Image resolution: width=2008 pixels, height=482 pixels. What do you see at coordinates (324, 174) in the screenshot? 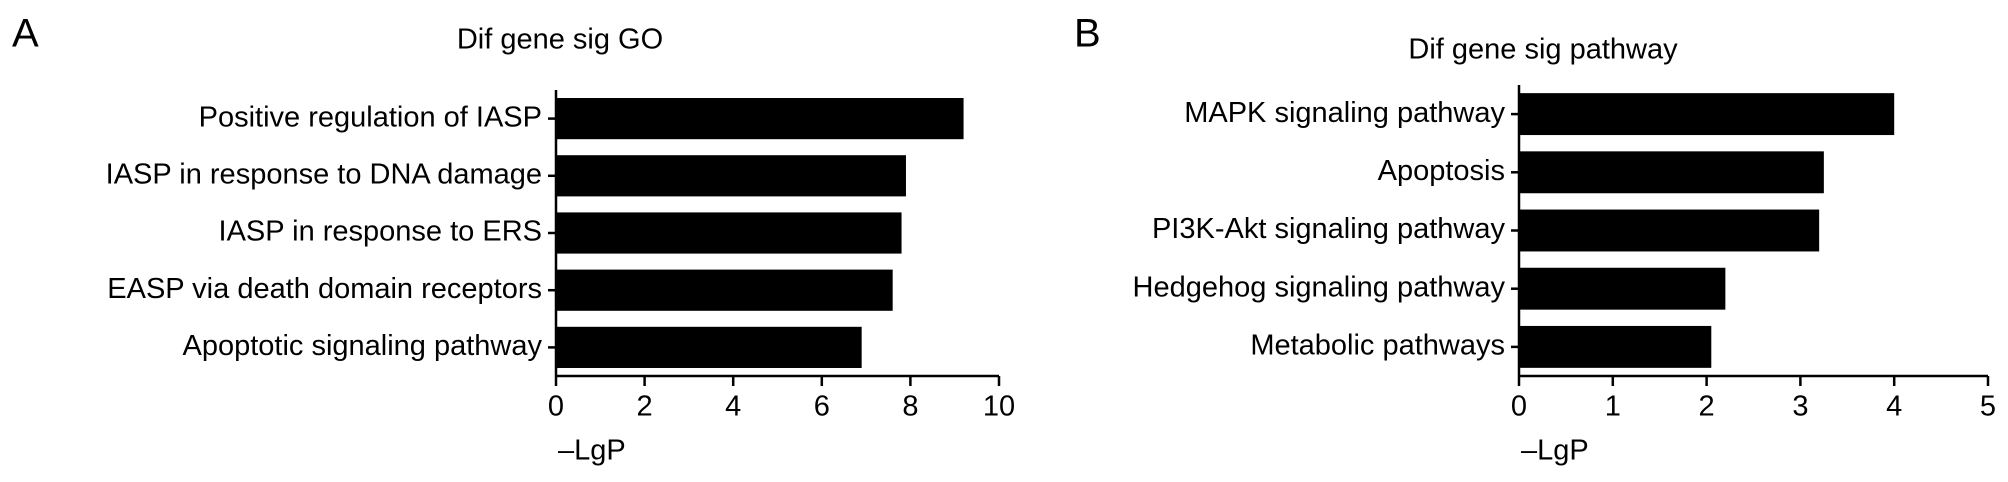
I see `y-tick-label: IASP in response to DNA damage` at bounding box center [324, 174].